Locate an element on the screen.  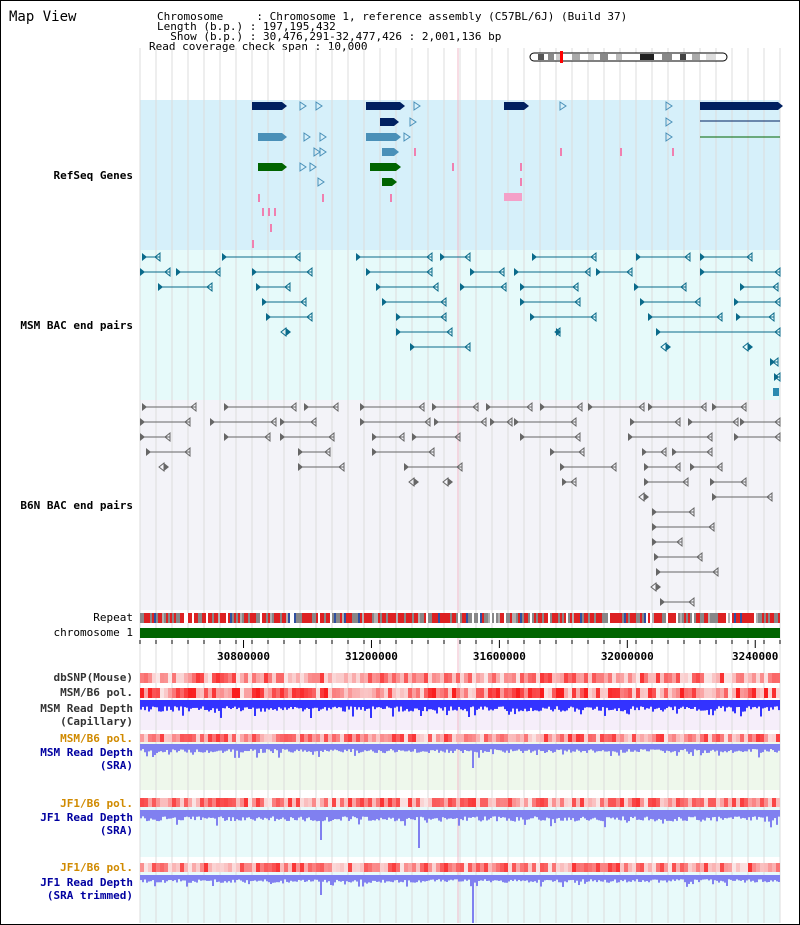
msm-bac-features is located at coordinates (460, 323).